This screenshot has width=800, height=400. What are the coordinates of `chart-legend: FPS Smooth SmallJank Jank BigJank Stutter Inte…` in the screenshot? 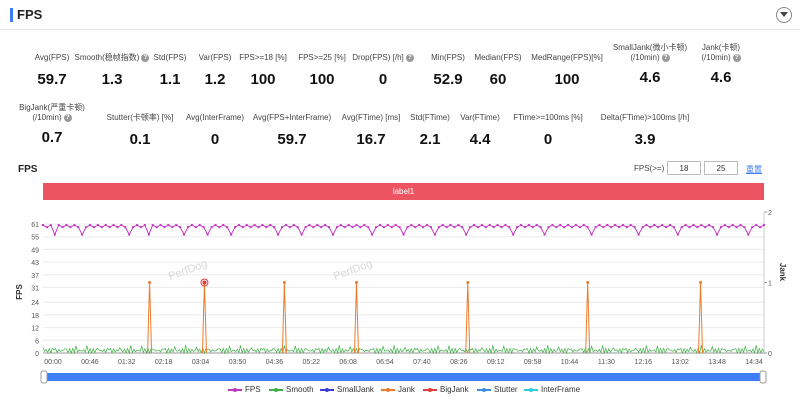 It's located at (400, 391).